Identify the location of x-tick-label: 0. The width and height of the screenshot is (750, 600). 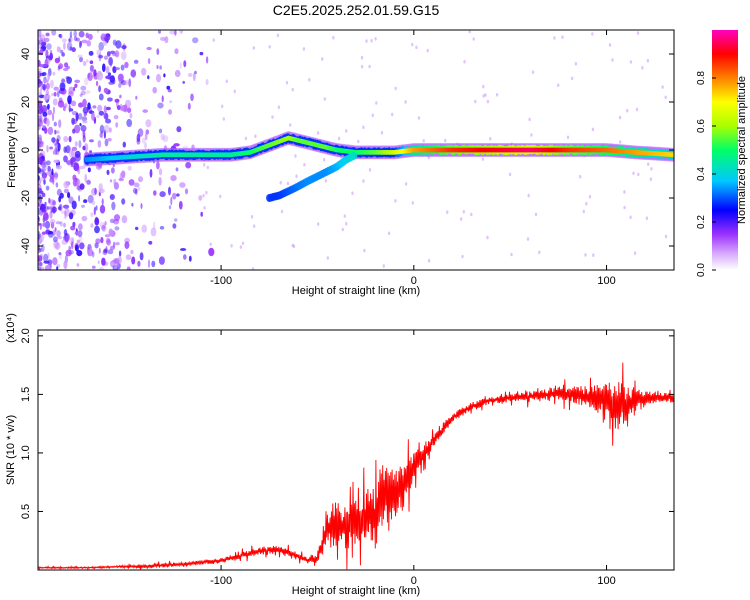
(414, 281).